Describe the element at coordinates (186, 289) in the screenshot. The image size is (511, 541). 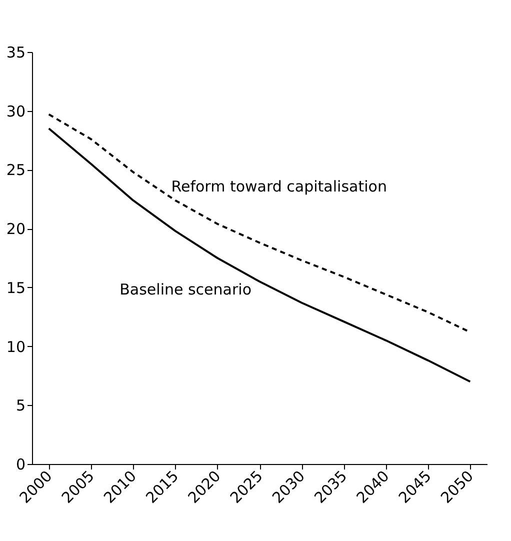
I see `series-label: Baseline scenario` at that location.